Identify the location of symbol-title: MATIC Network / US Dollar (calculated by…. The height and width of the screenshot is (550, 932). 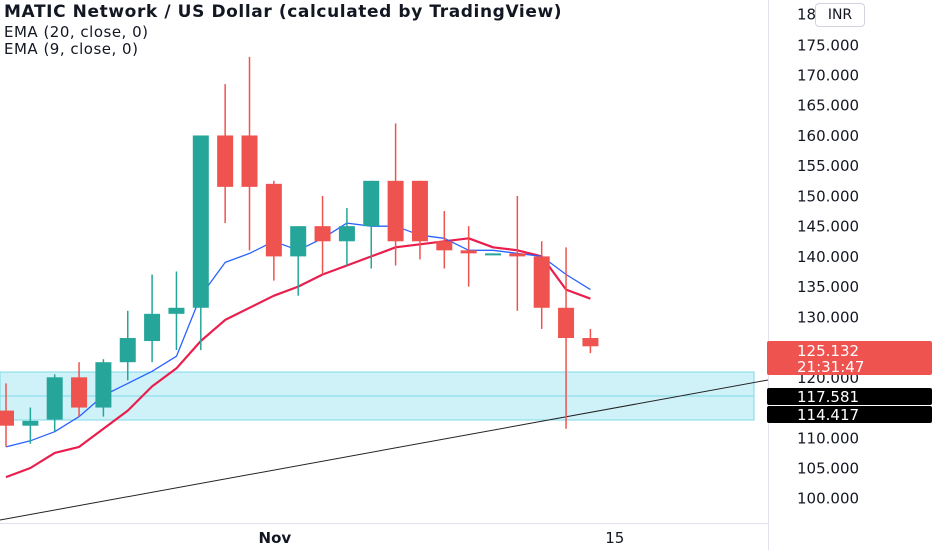
(283, 12).